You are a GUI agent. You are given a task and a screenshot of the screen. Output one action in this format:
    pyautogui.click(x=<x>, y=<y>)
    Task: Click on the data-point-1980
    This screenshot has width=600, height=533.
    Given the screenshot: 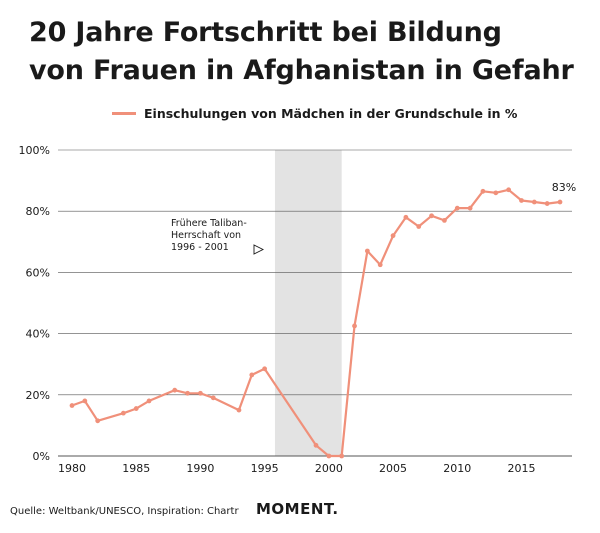 What is the action you would take?
    pyautogui.click(x=72, y=405)
    